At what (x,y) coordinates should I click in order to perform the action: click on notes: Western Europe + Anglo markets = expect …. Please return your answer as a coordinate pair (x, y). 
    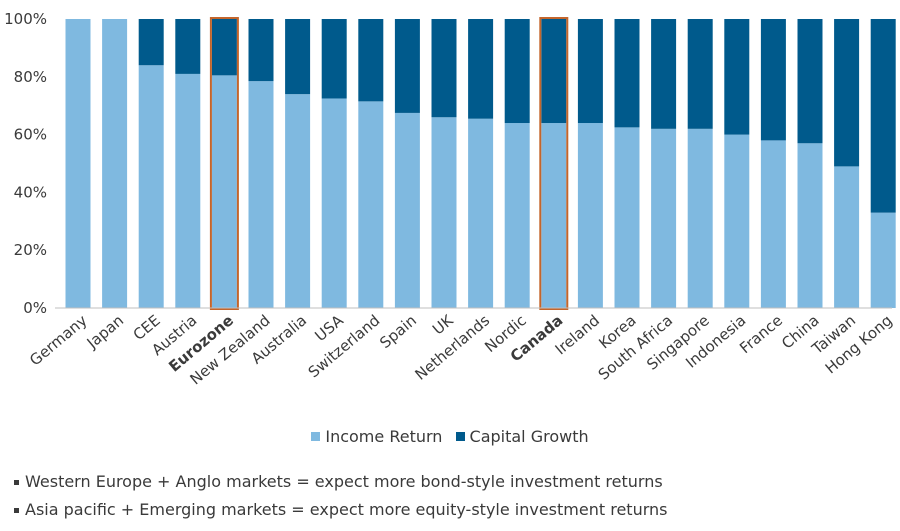
    Looking at the image, I should click on (340, 496).